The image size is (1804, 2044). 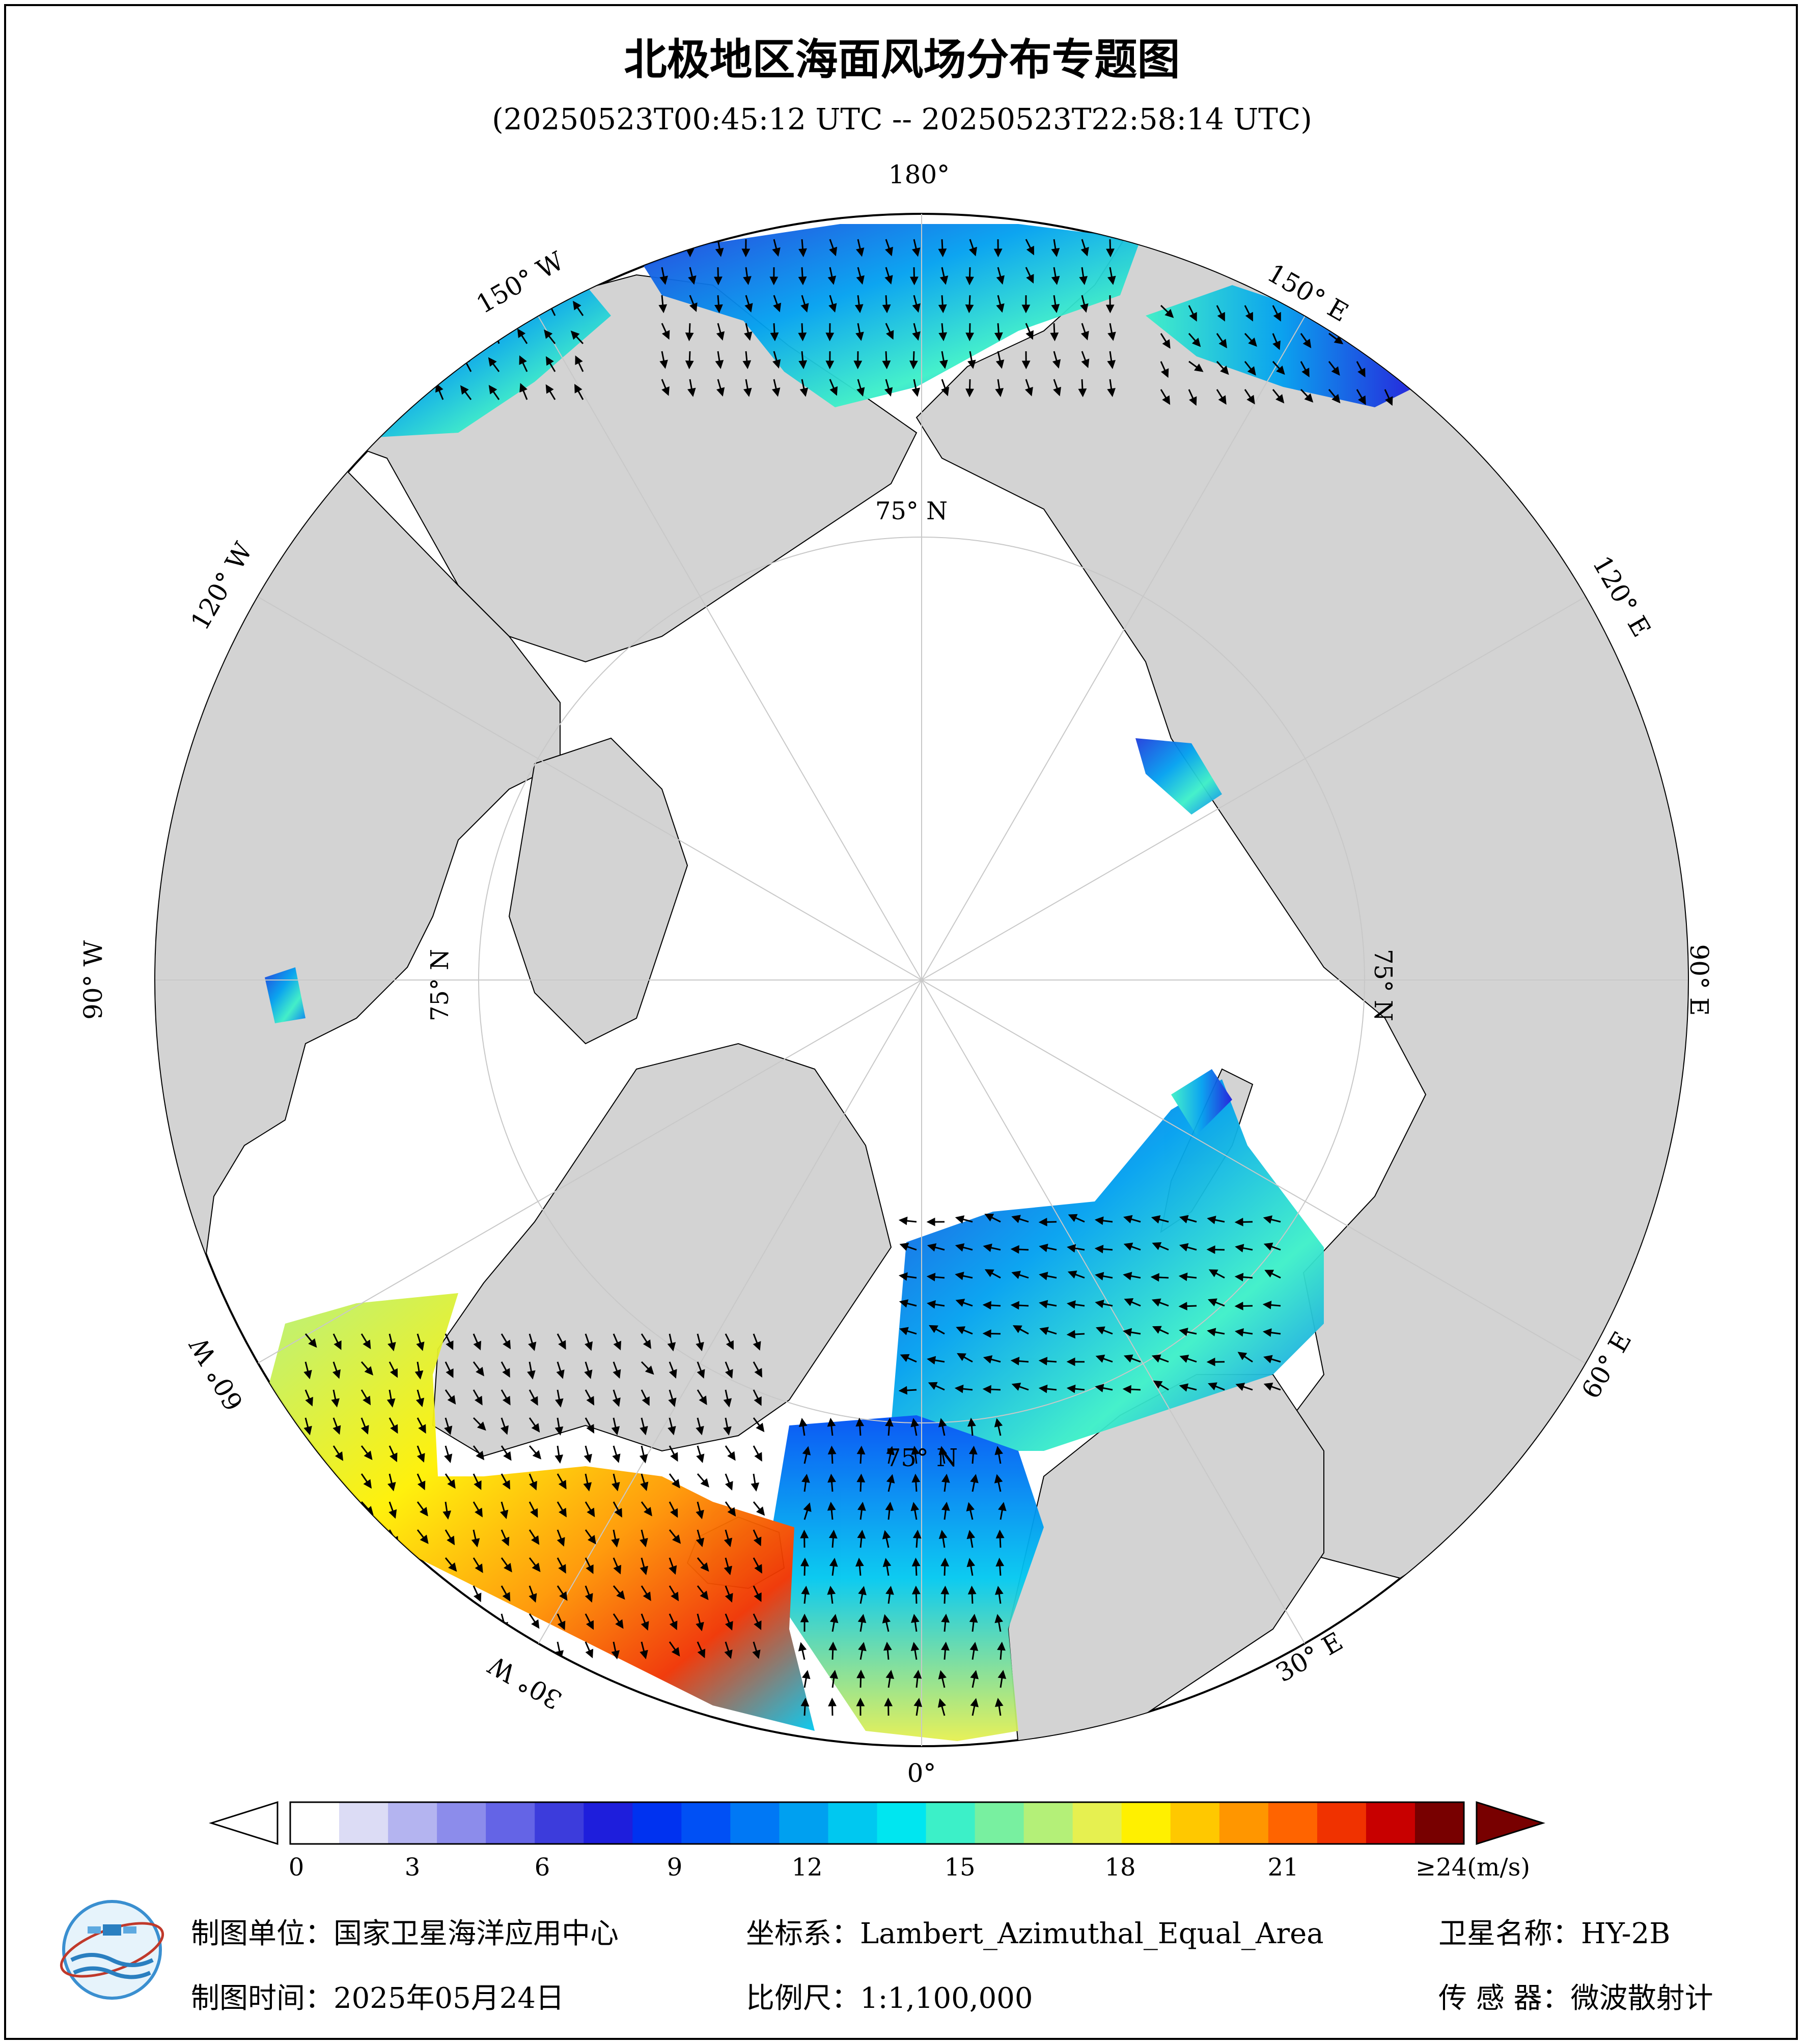 I want to click on colorbar-tick-21: 21, so click(x=1283, y=1867).